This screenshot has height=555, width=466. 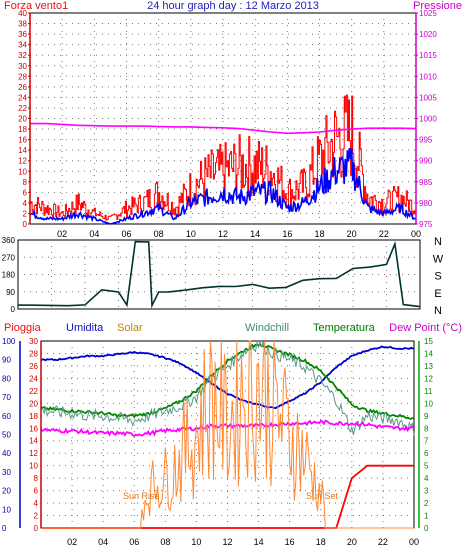 What do you see at coordinates (72, 542) in the screenshot?
I see `weather-time-tick-label: 02` at bounding box center [72, 542].